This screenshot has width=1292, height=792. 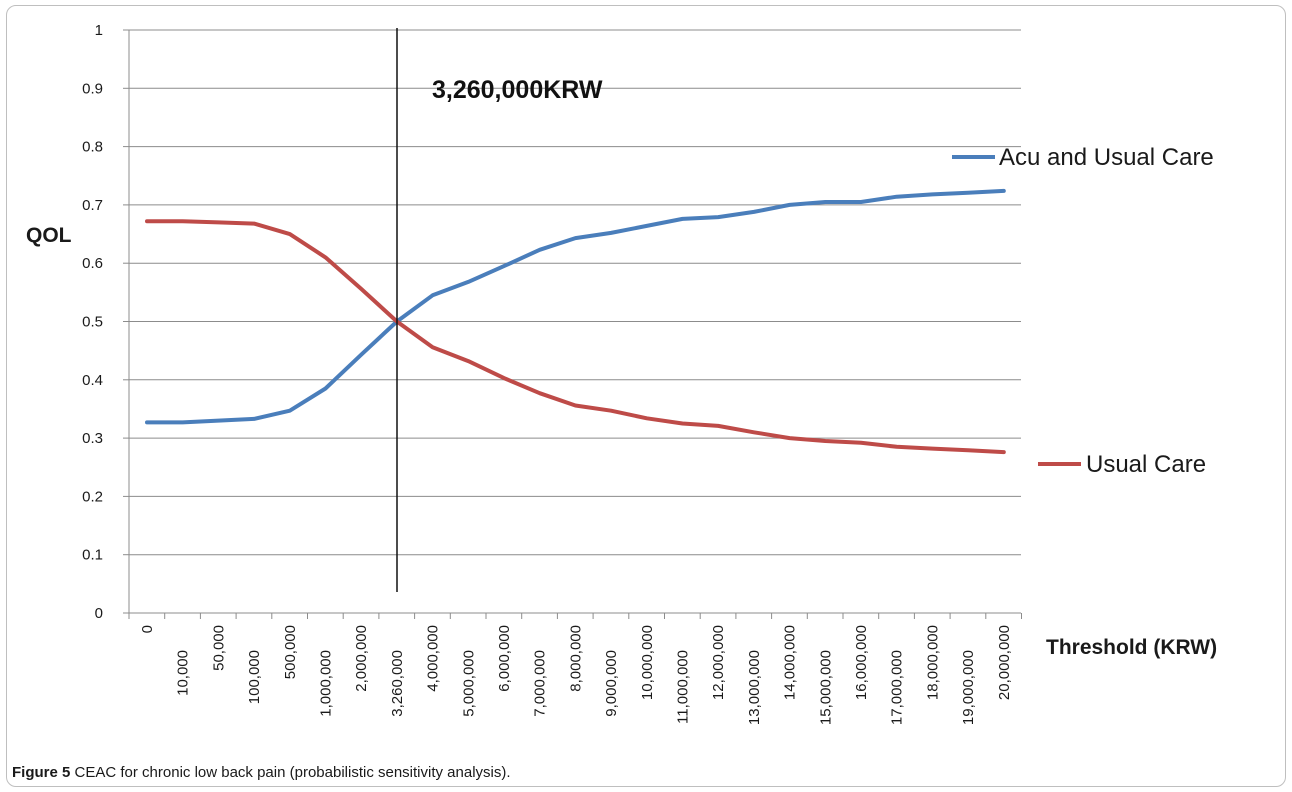 I want to click on x-tick-label: 11,000,000, so click(x=683, y=687).